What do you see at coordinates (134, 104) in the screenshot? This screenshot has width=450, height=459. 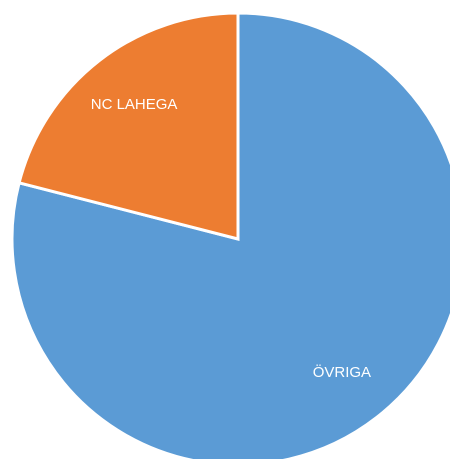 I see `slice-label: NC LAHEGA` at bounding box center [134, 104].